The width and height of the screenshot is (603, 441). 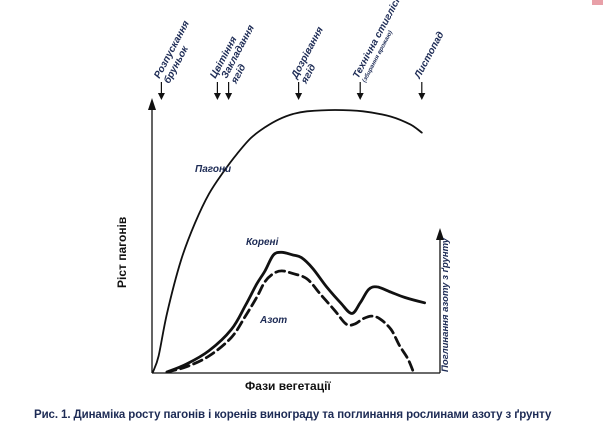 What do you see at coordinates (440, 234) in the screenshot?
I see `right-axis-arrow-icon` at bounding box center [440, 234].